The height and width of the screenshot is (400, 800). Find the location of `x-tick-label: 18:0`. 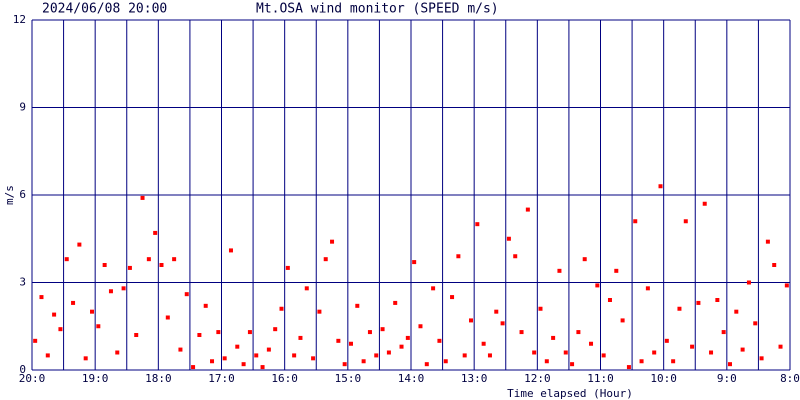

x-tick-label: 18:0 is located at coordinates (158, 378).